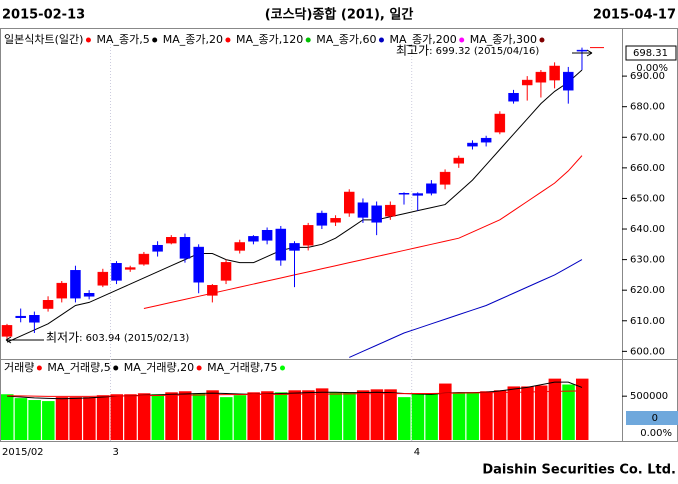  What do you see at coordinates (634, 15) in the screenshot?
I see `end-date: 2015-04-17` at bounding box center [634, 15].